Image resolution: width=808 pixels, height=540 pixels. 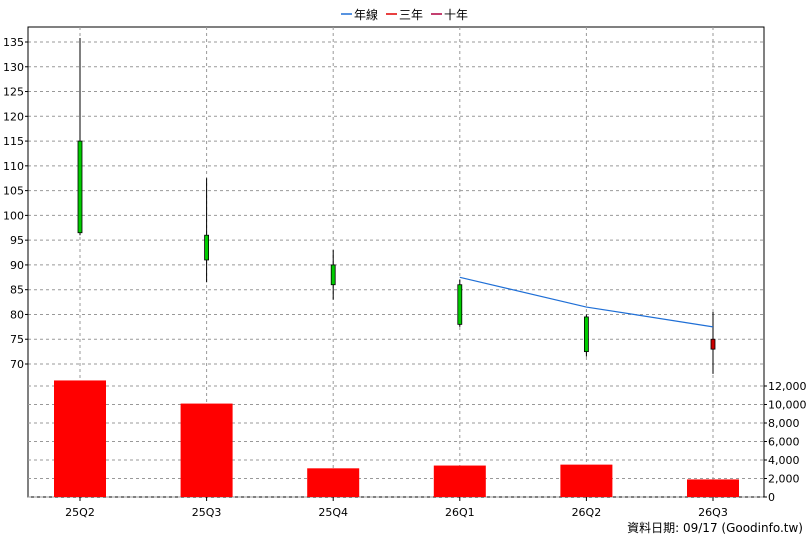 I want to click on legend-label-ten-year: 十年, so click(x=456, y=15).